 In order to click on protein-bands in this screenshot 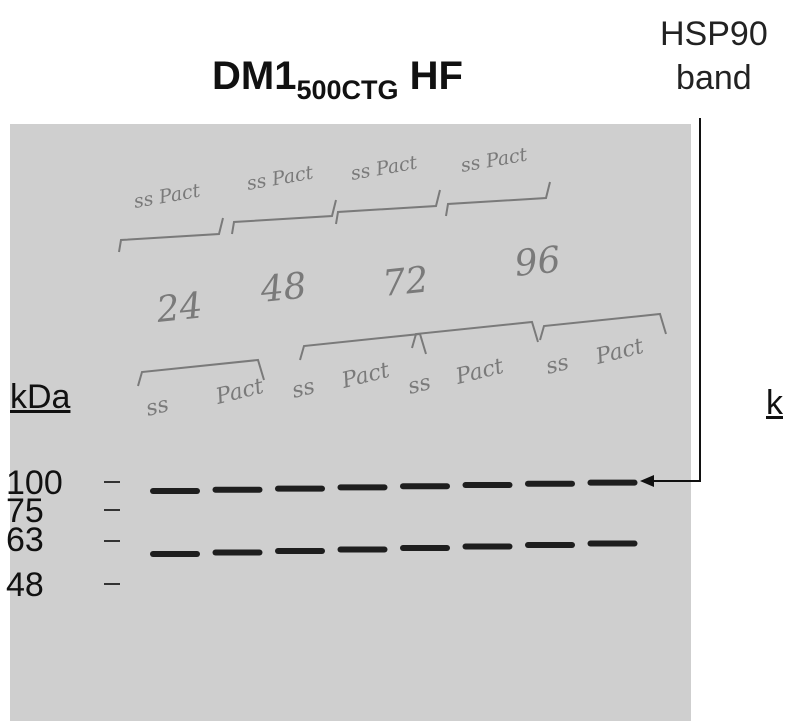, I will do `click(394, 518)`.